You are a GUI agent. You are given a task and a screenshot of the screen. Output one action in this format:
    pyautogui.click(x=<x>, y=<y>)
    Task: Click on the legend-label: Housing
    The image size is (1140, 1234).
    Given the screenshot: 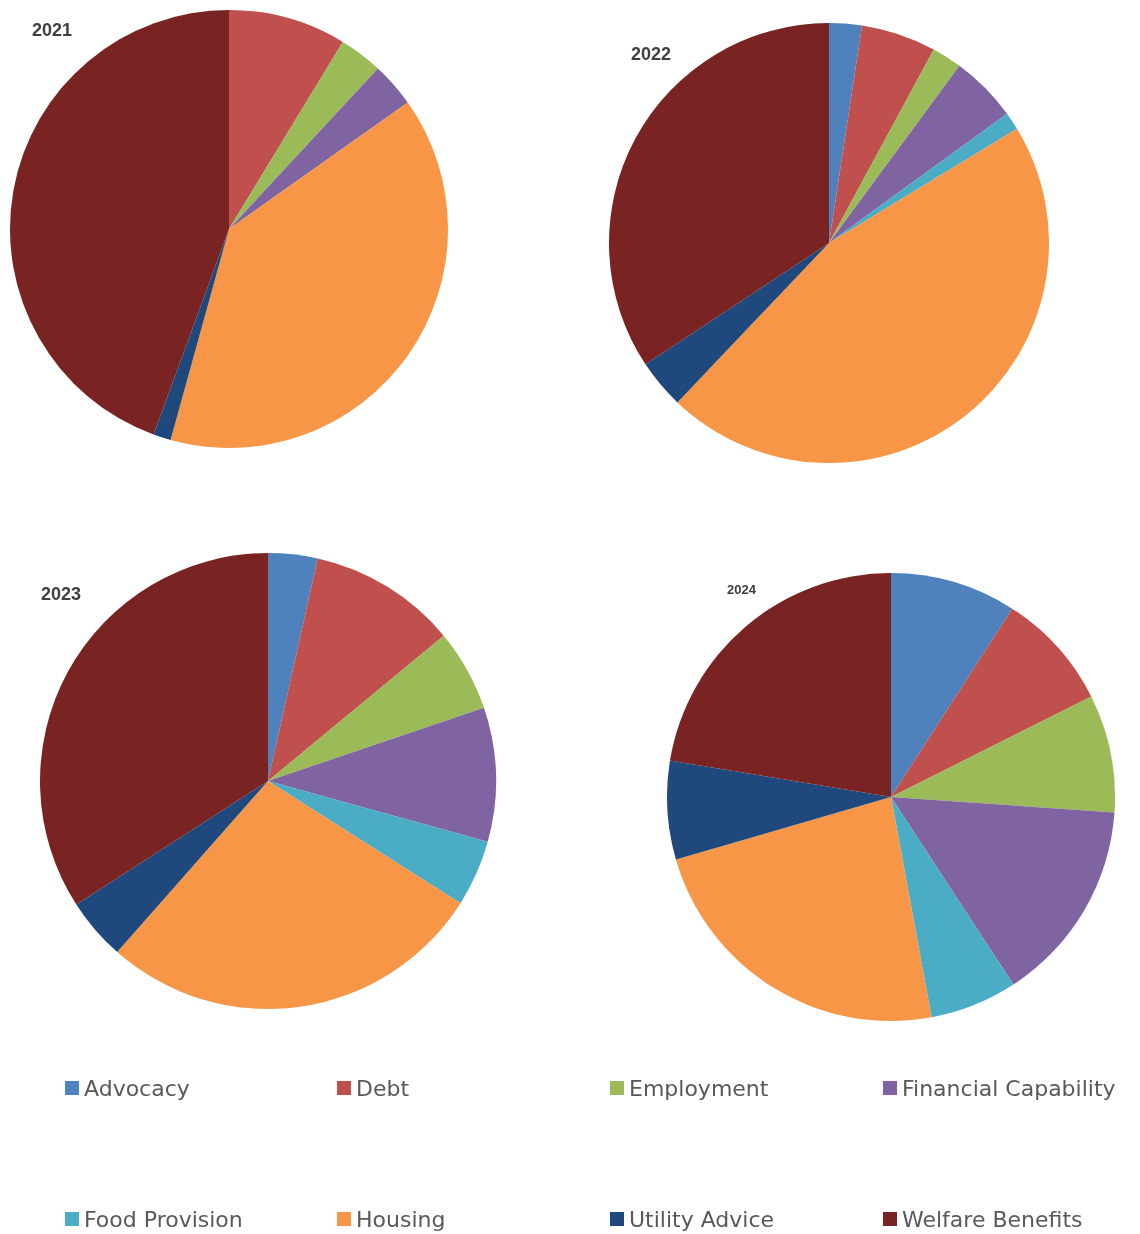 What is the action you would take?
    pyautogui.click(x=401, y=1219)
    